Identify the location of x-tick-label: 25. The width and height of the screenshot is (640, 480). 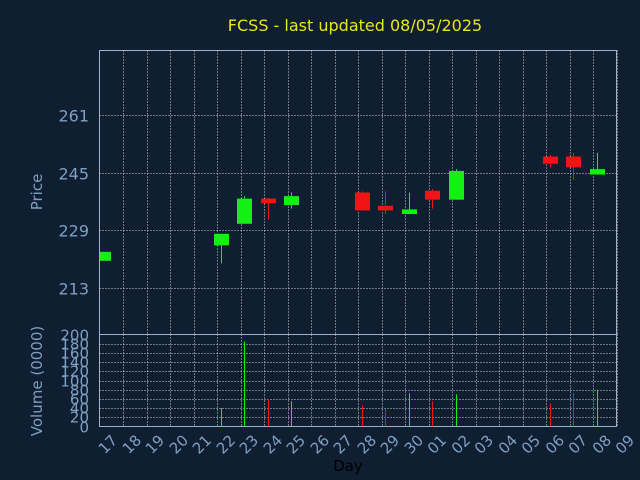
(296, 444).